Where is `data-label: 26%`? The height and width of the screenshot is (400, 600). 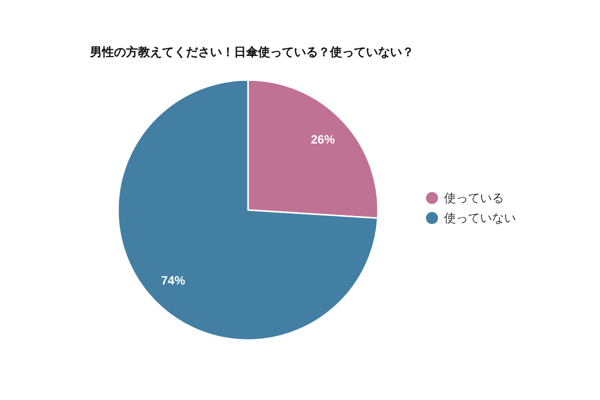
data-label: 26% is located at coordinates (323, 139).